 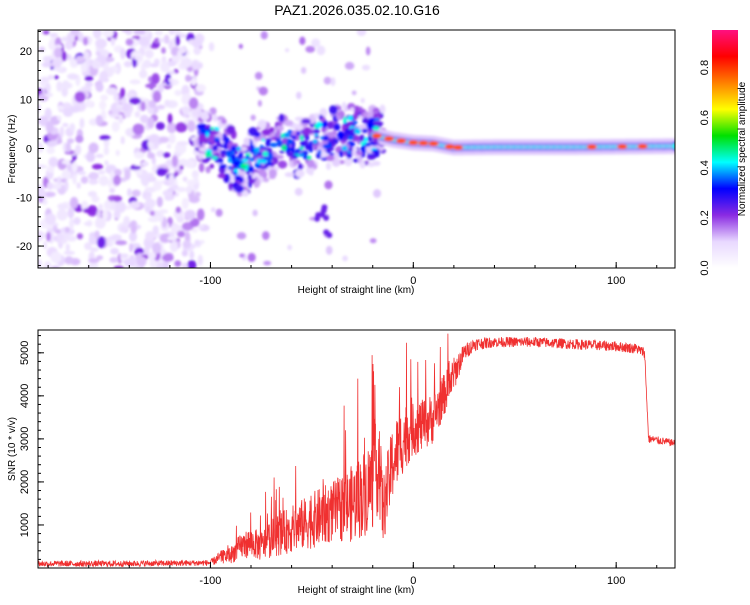 I want to click on spectrogram-x-label: Height of straight line (km), so click(x=356, y=290).